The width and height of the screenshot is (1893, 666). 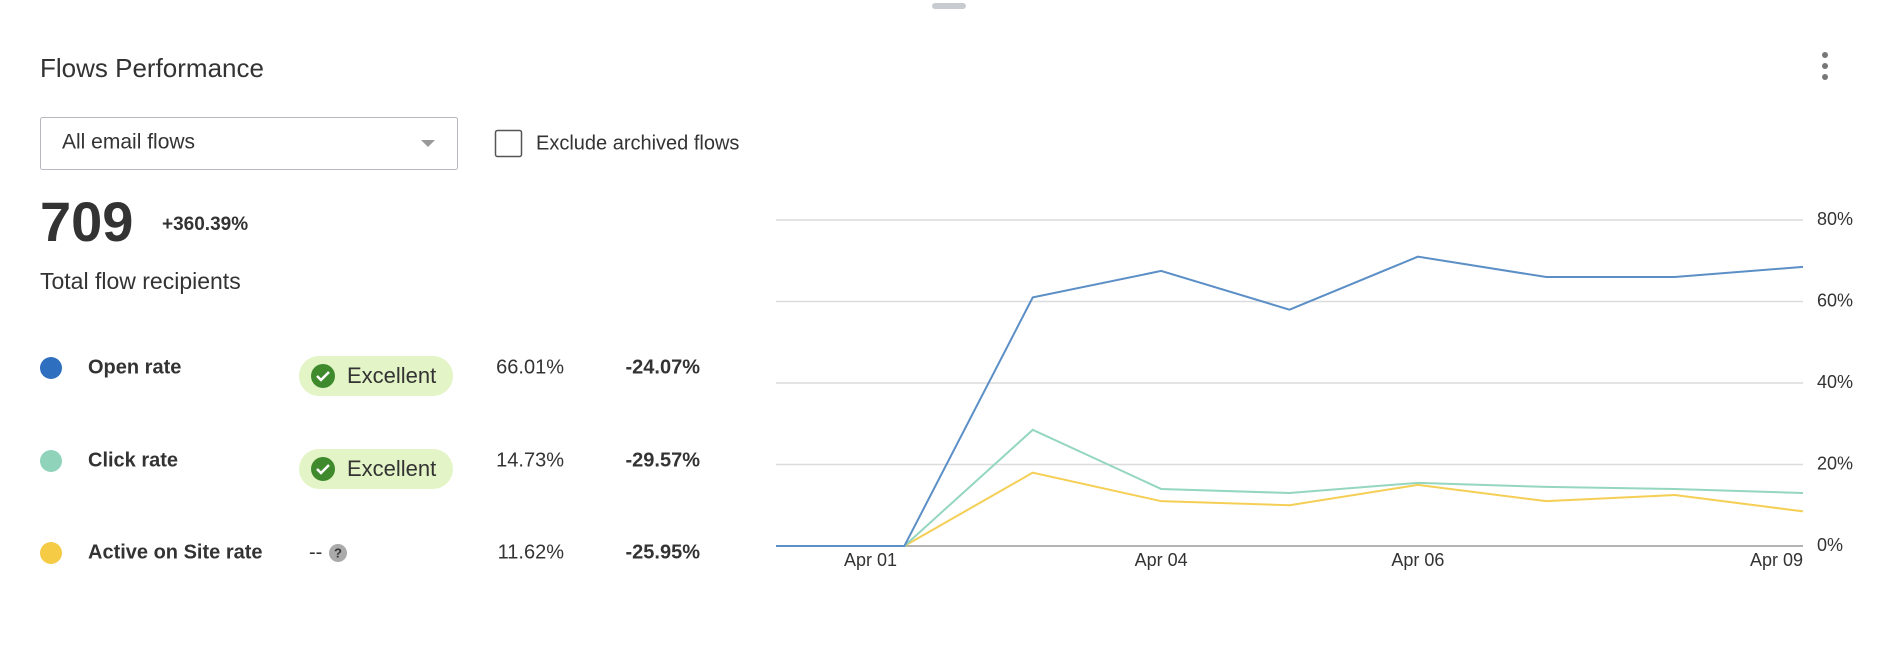 What do you see at coordinates (663, 552) in the screenshot?
I see `metric-change: -25.95%` at bounding box center [663, 552].